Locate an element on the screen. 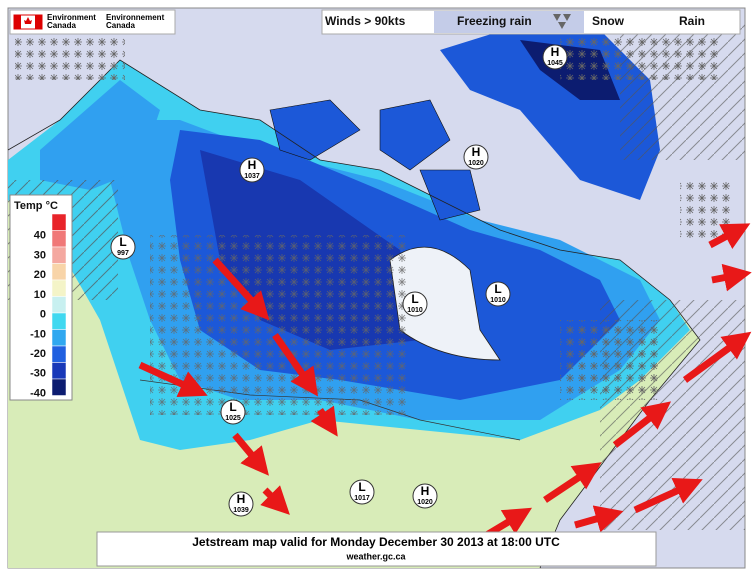  temp-label: 40 is located at coordinates (40, 236).